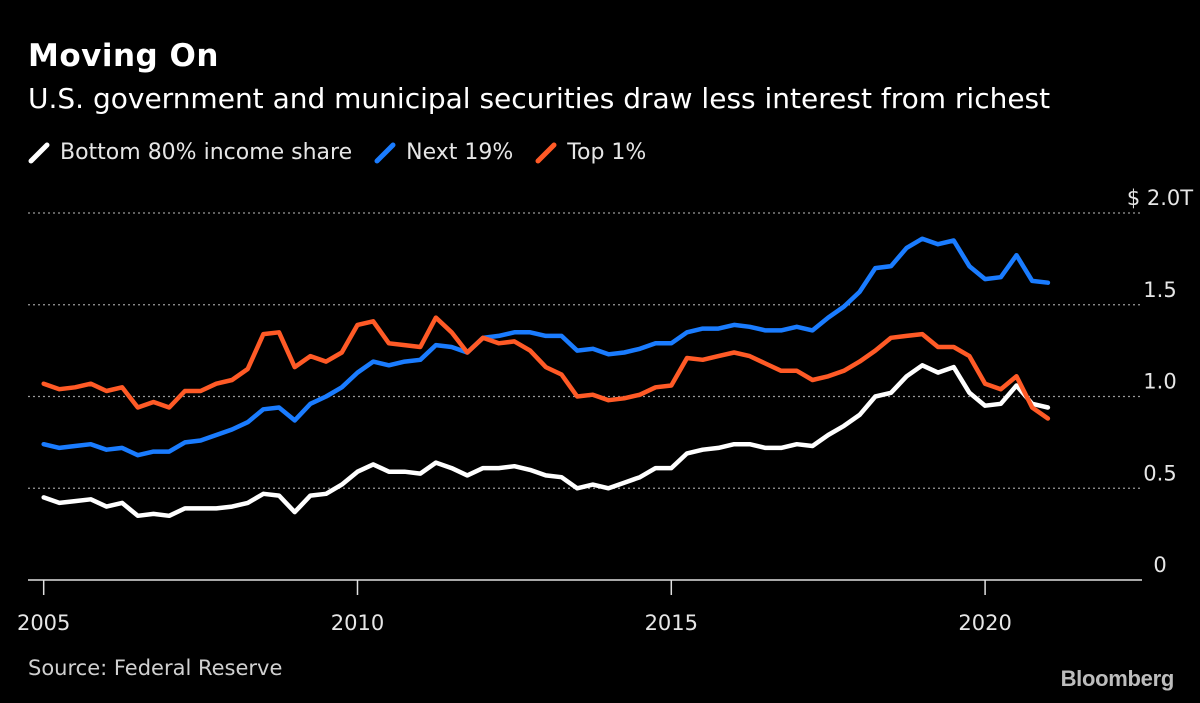  Describe the element at coordinates (39, 152) in the screenshot. I see `legend-swatch-bottom-80-icon` at that location.